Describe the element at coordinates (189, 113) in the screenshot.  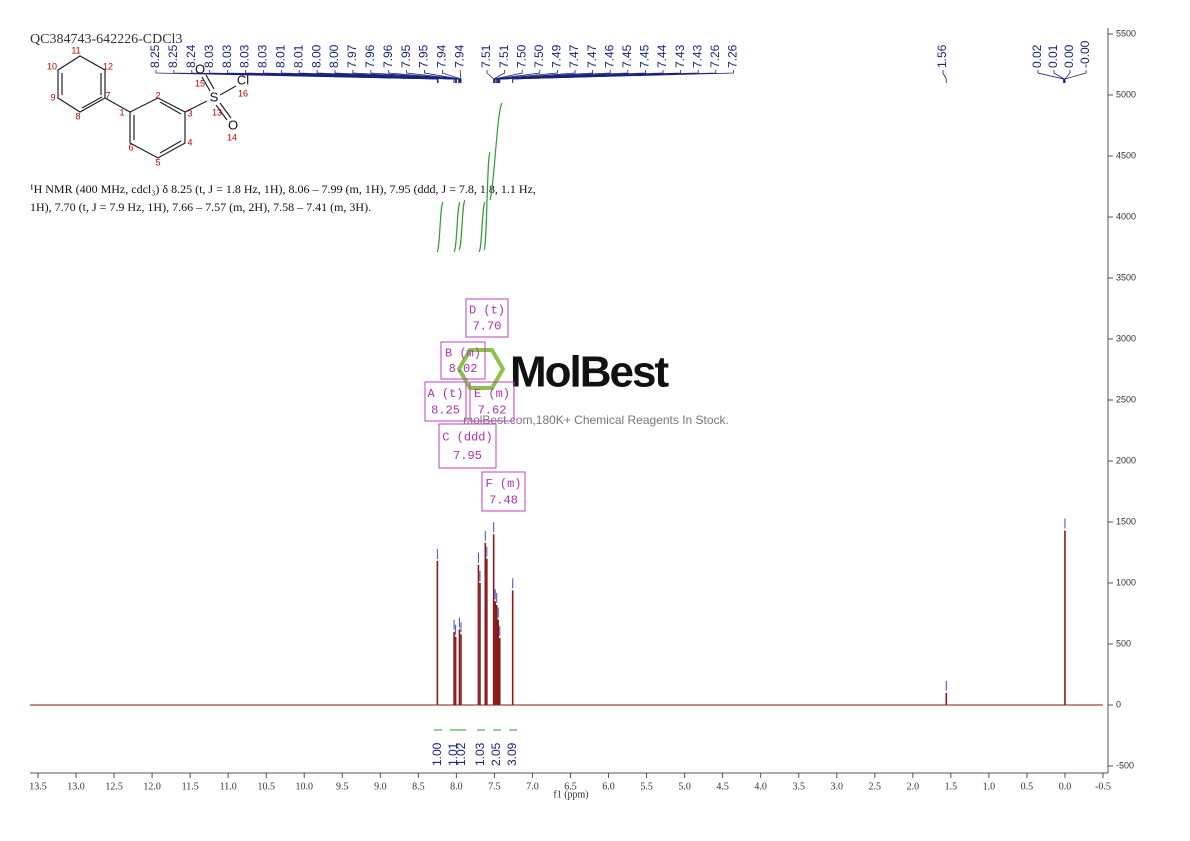
I see `atom-number: 3` at that location.